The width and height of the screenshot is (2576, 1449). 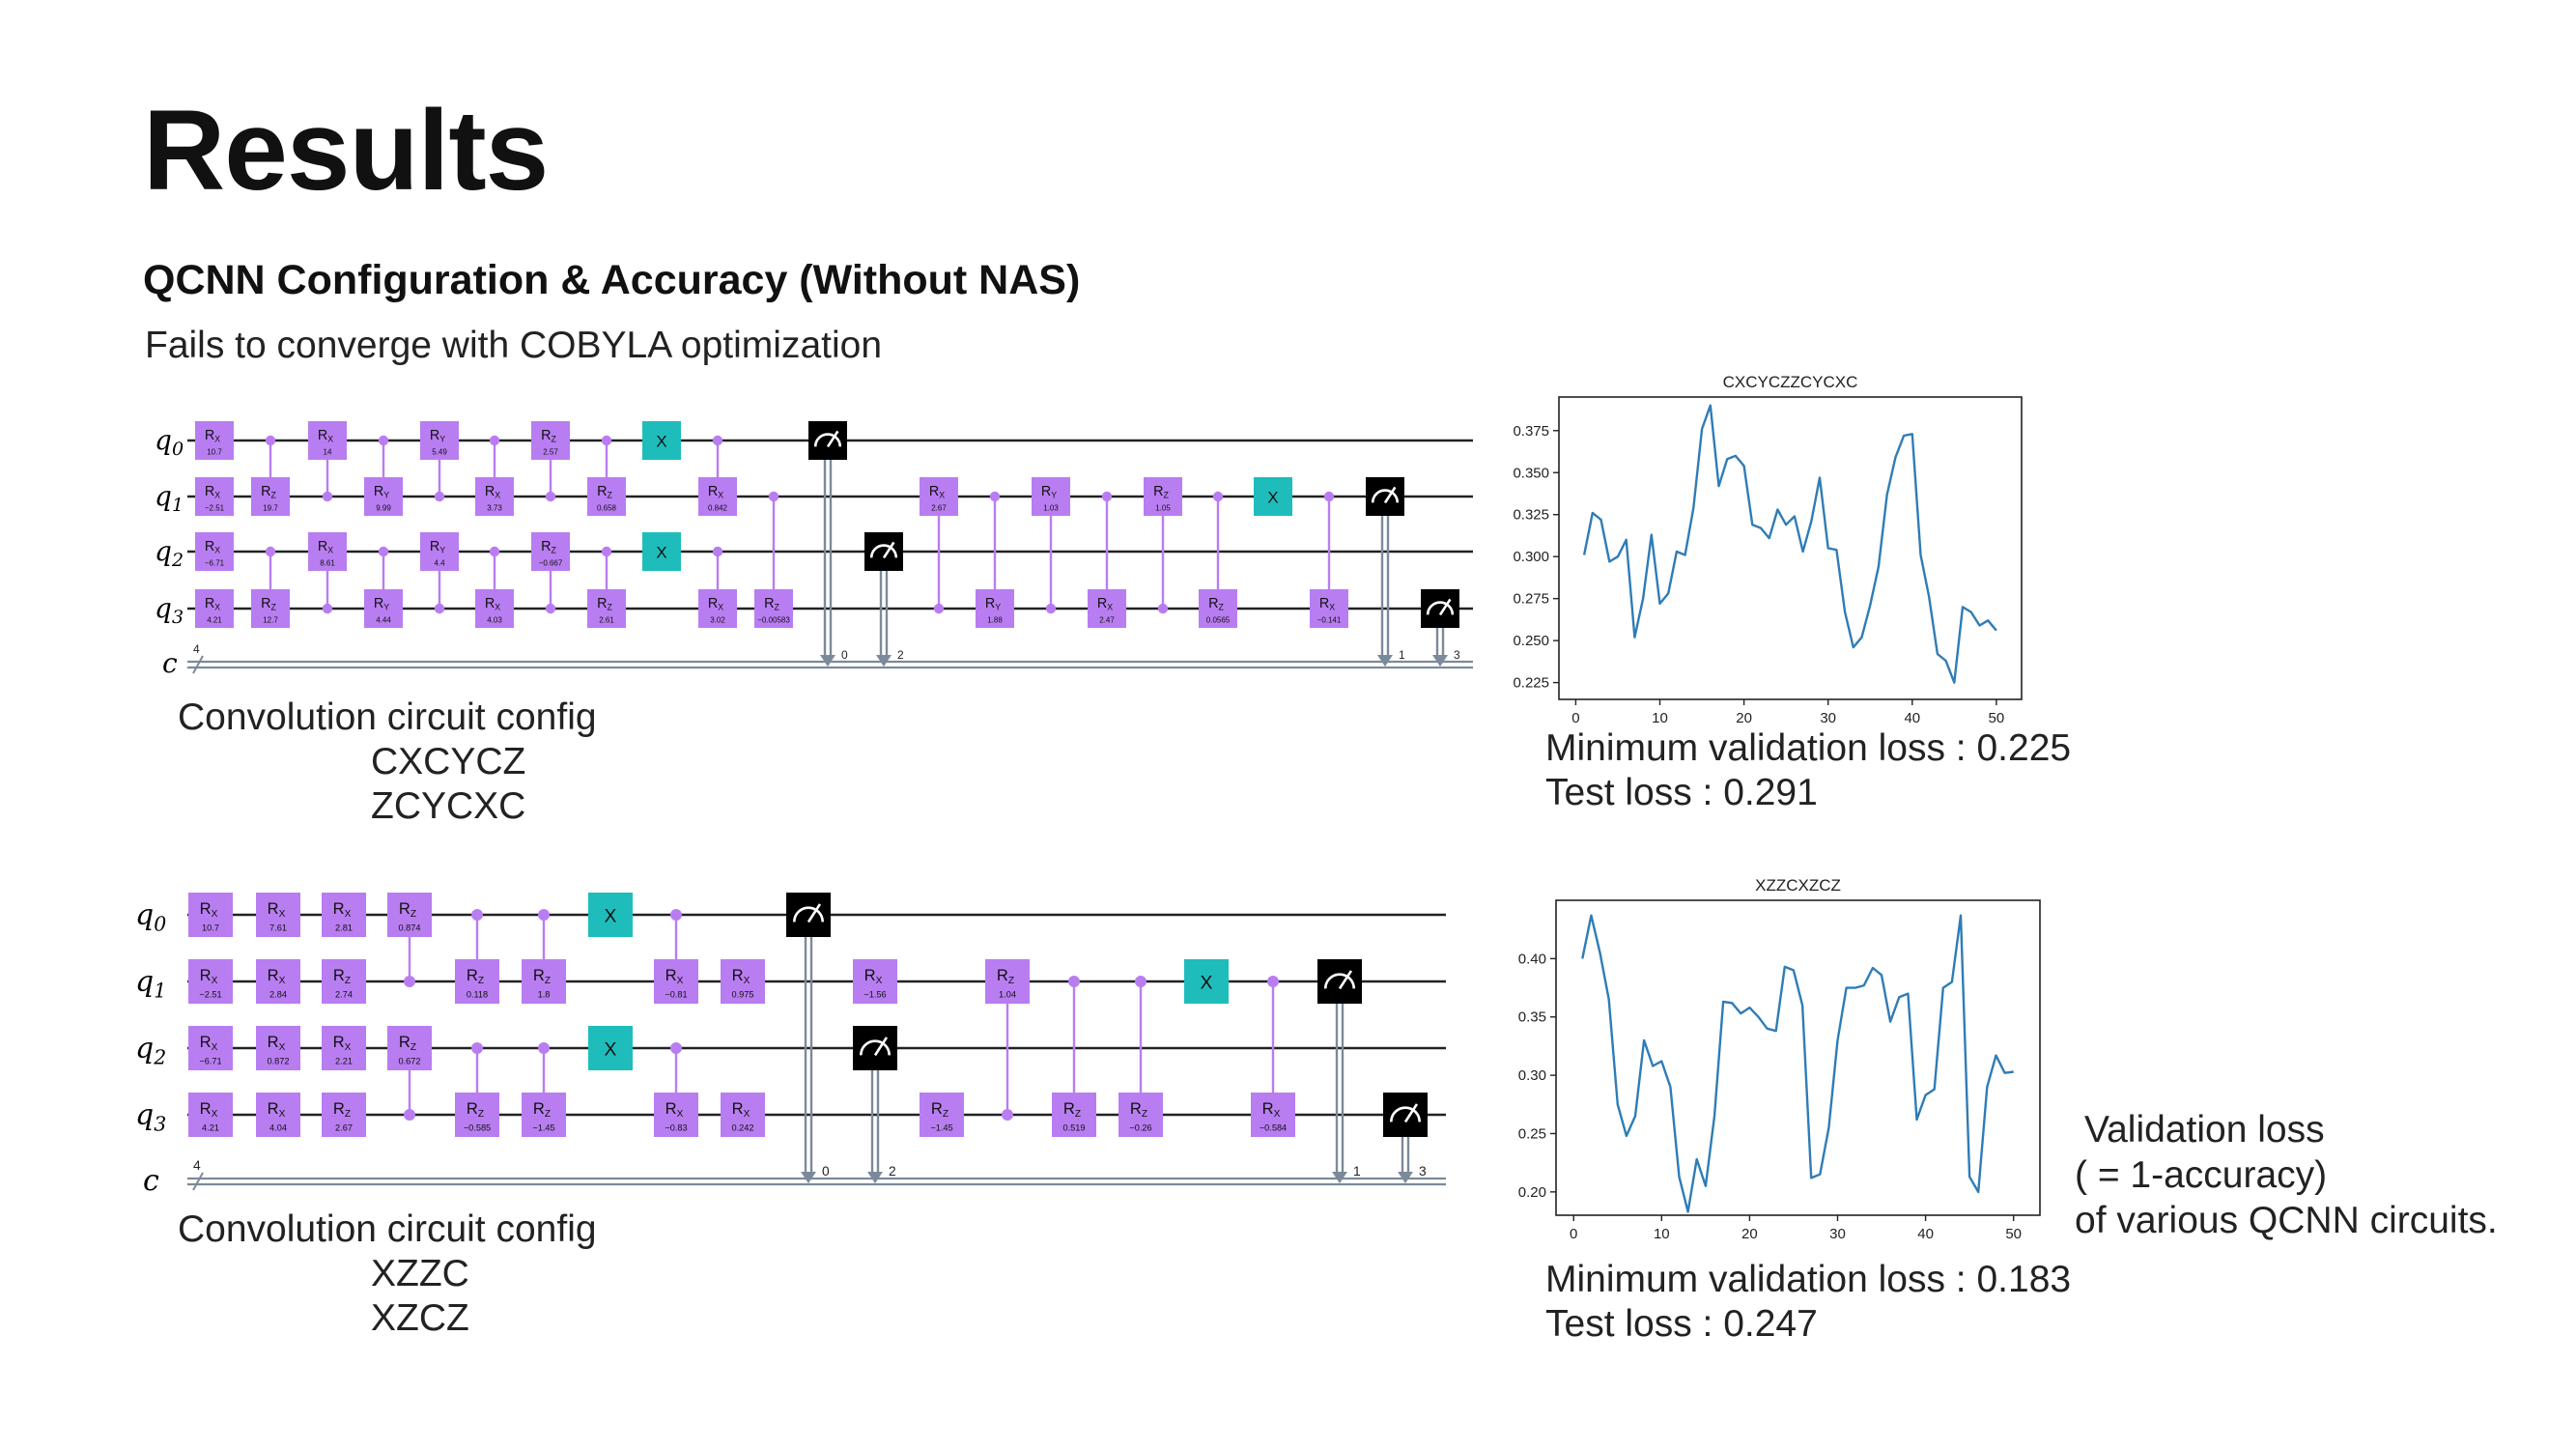 I want to click on min-validation-loss: Minimum validation loss : 0.183, so click(x=1808, y=1279).